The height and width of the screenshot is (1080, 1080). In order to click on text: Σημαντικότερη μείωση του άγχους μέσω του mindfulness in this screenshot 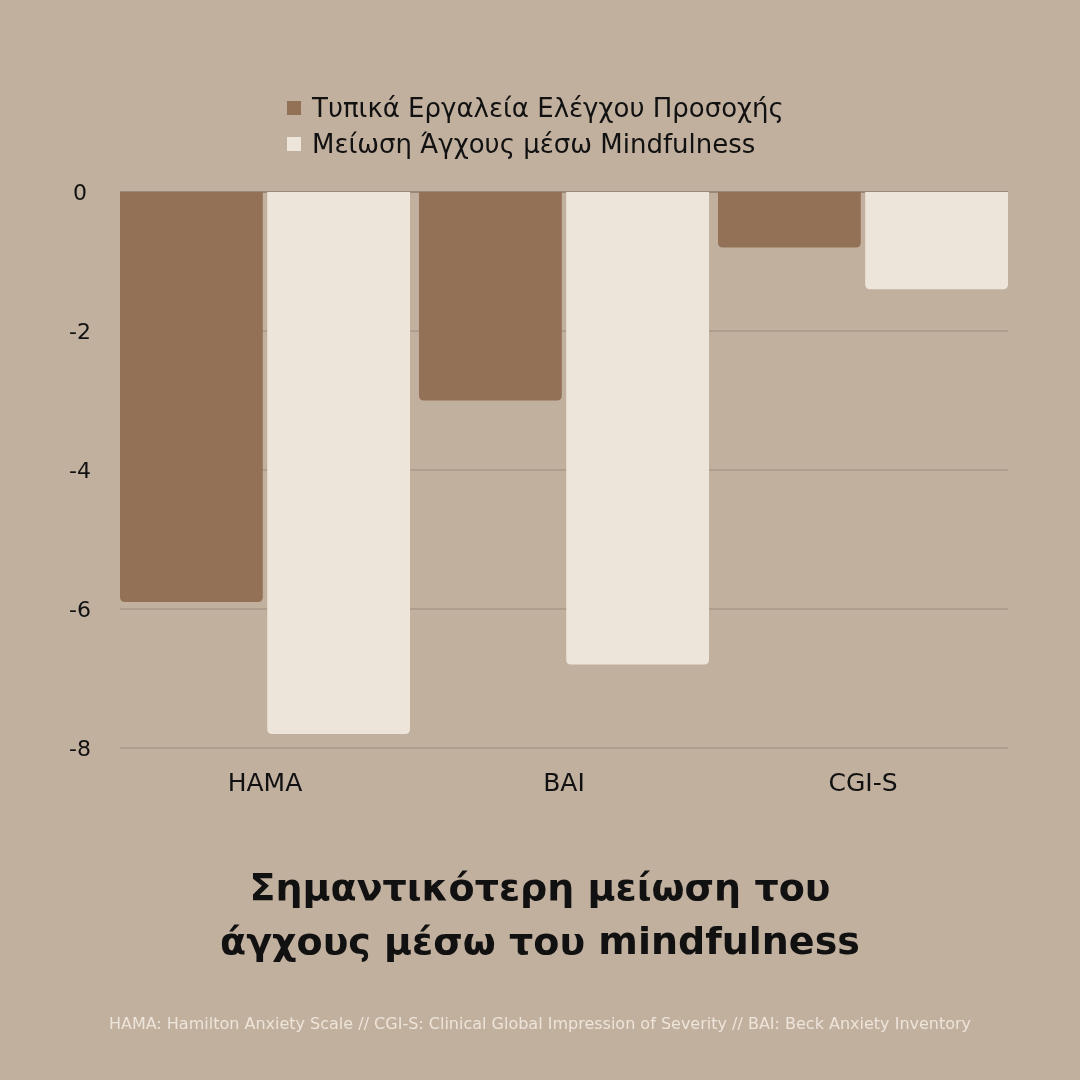, I will do `click(540, 914)`.